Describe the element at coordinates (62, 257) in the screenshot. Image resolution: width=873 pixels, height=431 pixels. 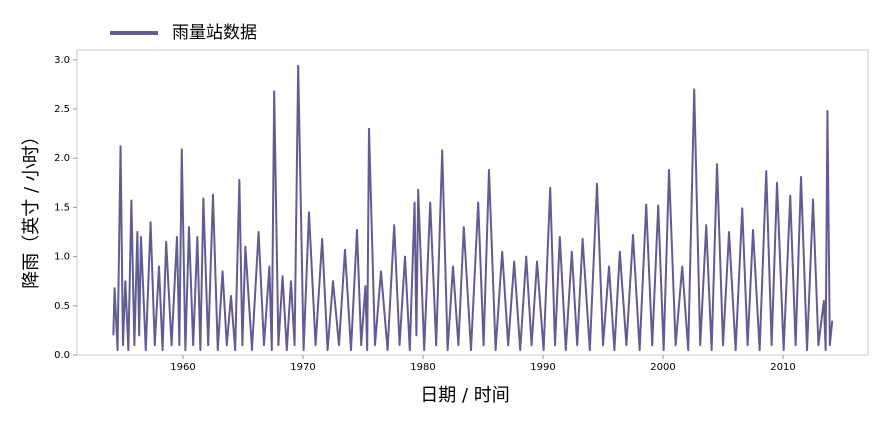
I see `y-tick-label: 1.0` at that location.